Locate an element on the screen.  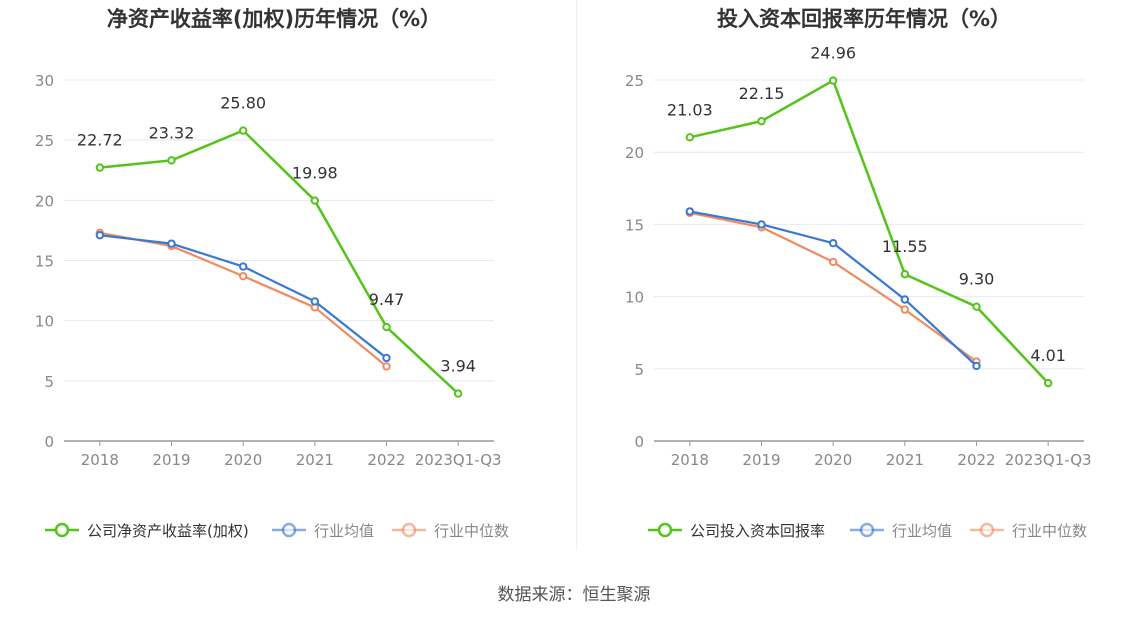
legend-item: 公司投入资本回报率 is located at coordinates (736, 531).